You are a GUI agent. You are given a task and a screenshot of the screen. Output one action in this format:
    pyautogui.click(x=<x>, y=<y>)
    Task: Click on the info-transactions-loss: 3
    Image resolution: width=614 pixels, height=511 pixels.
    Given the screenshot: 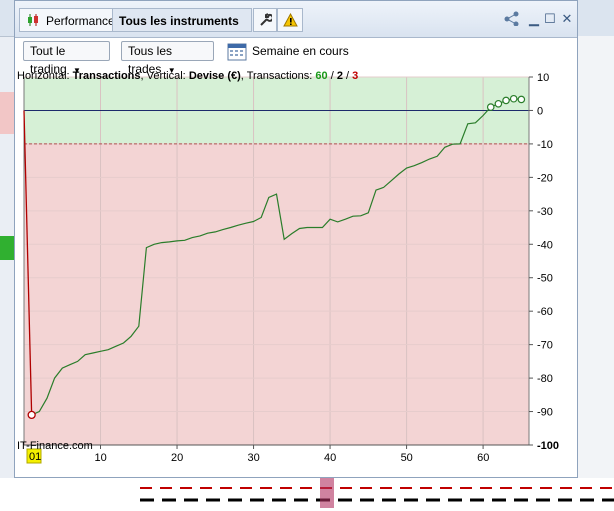 What is the action you would take?
    pyautogui.click(x=355, y=76)
    